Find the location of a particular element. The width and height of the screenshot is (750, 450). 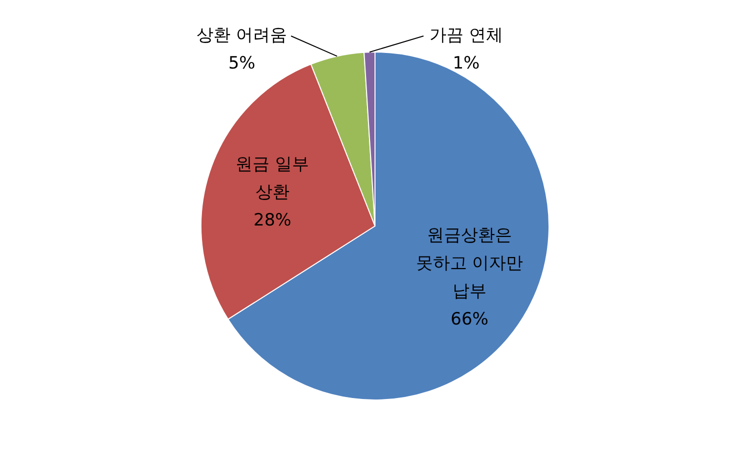

slice-label: 원금상환은 못하고 이자만 납부 is located at coordinates (470, 264).